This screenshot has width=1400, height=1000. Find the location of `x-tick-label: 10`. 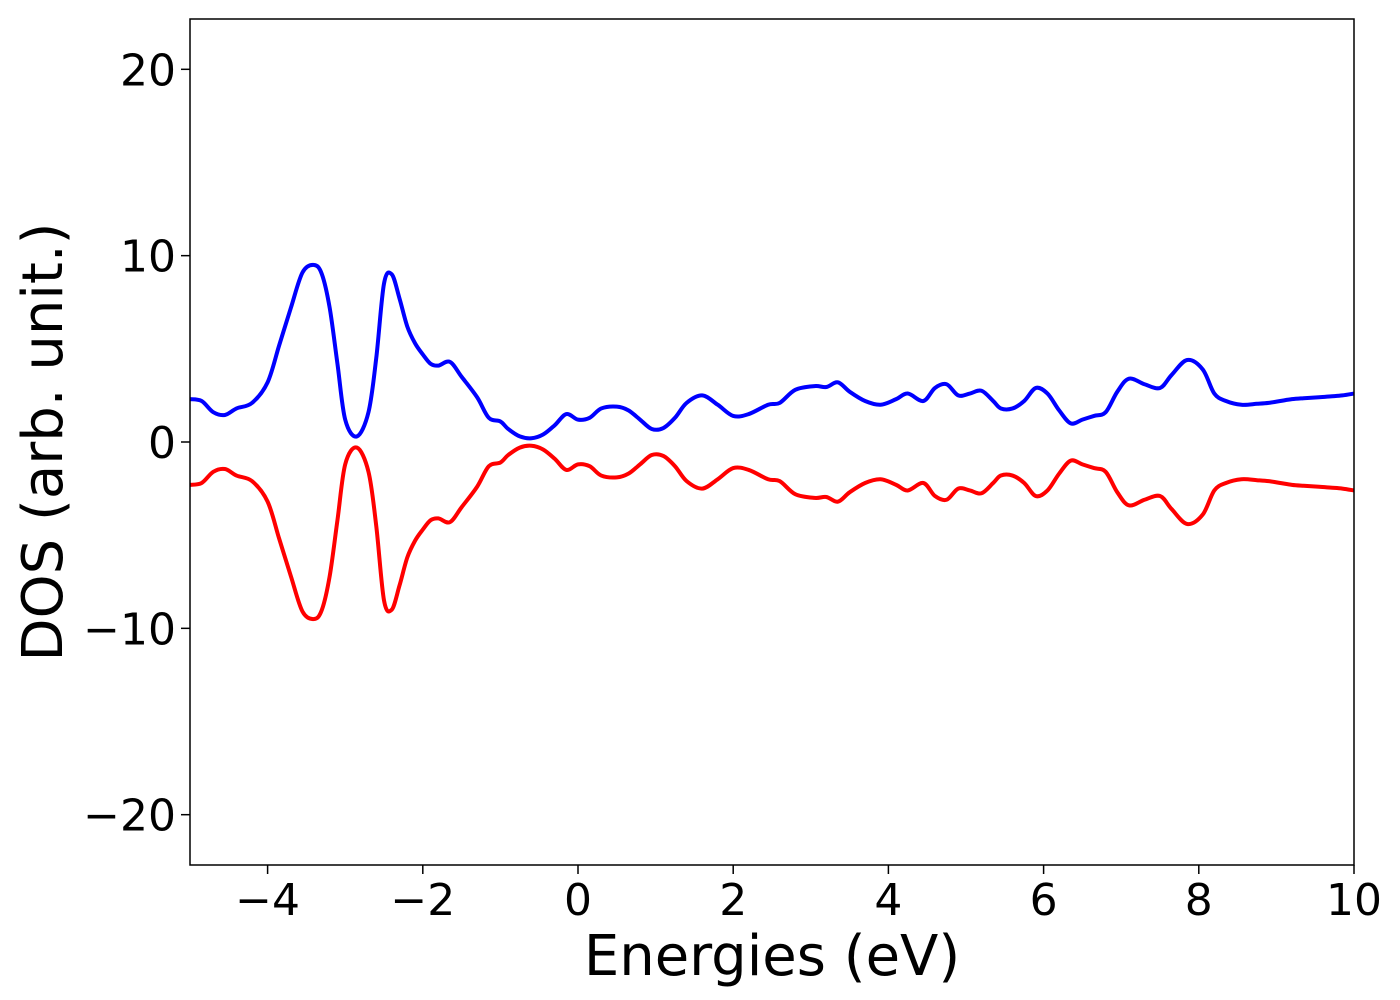

x-tick-label: 10 is located at coordinates (1354, 900).